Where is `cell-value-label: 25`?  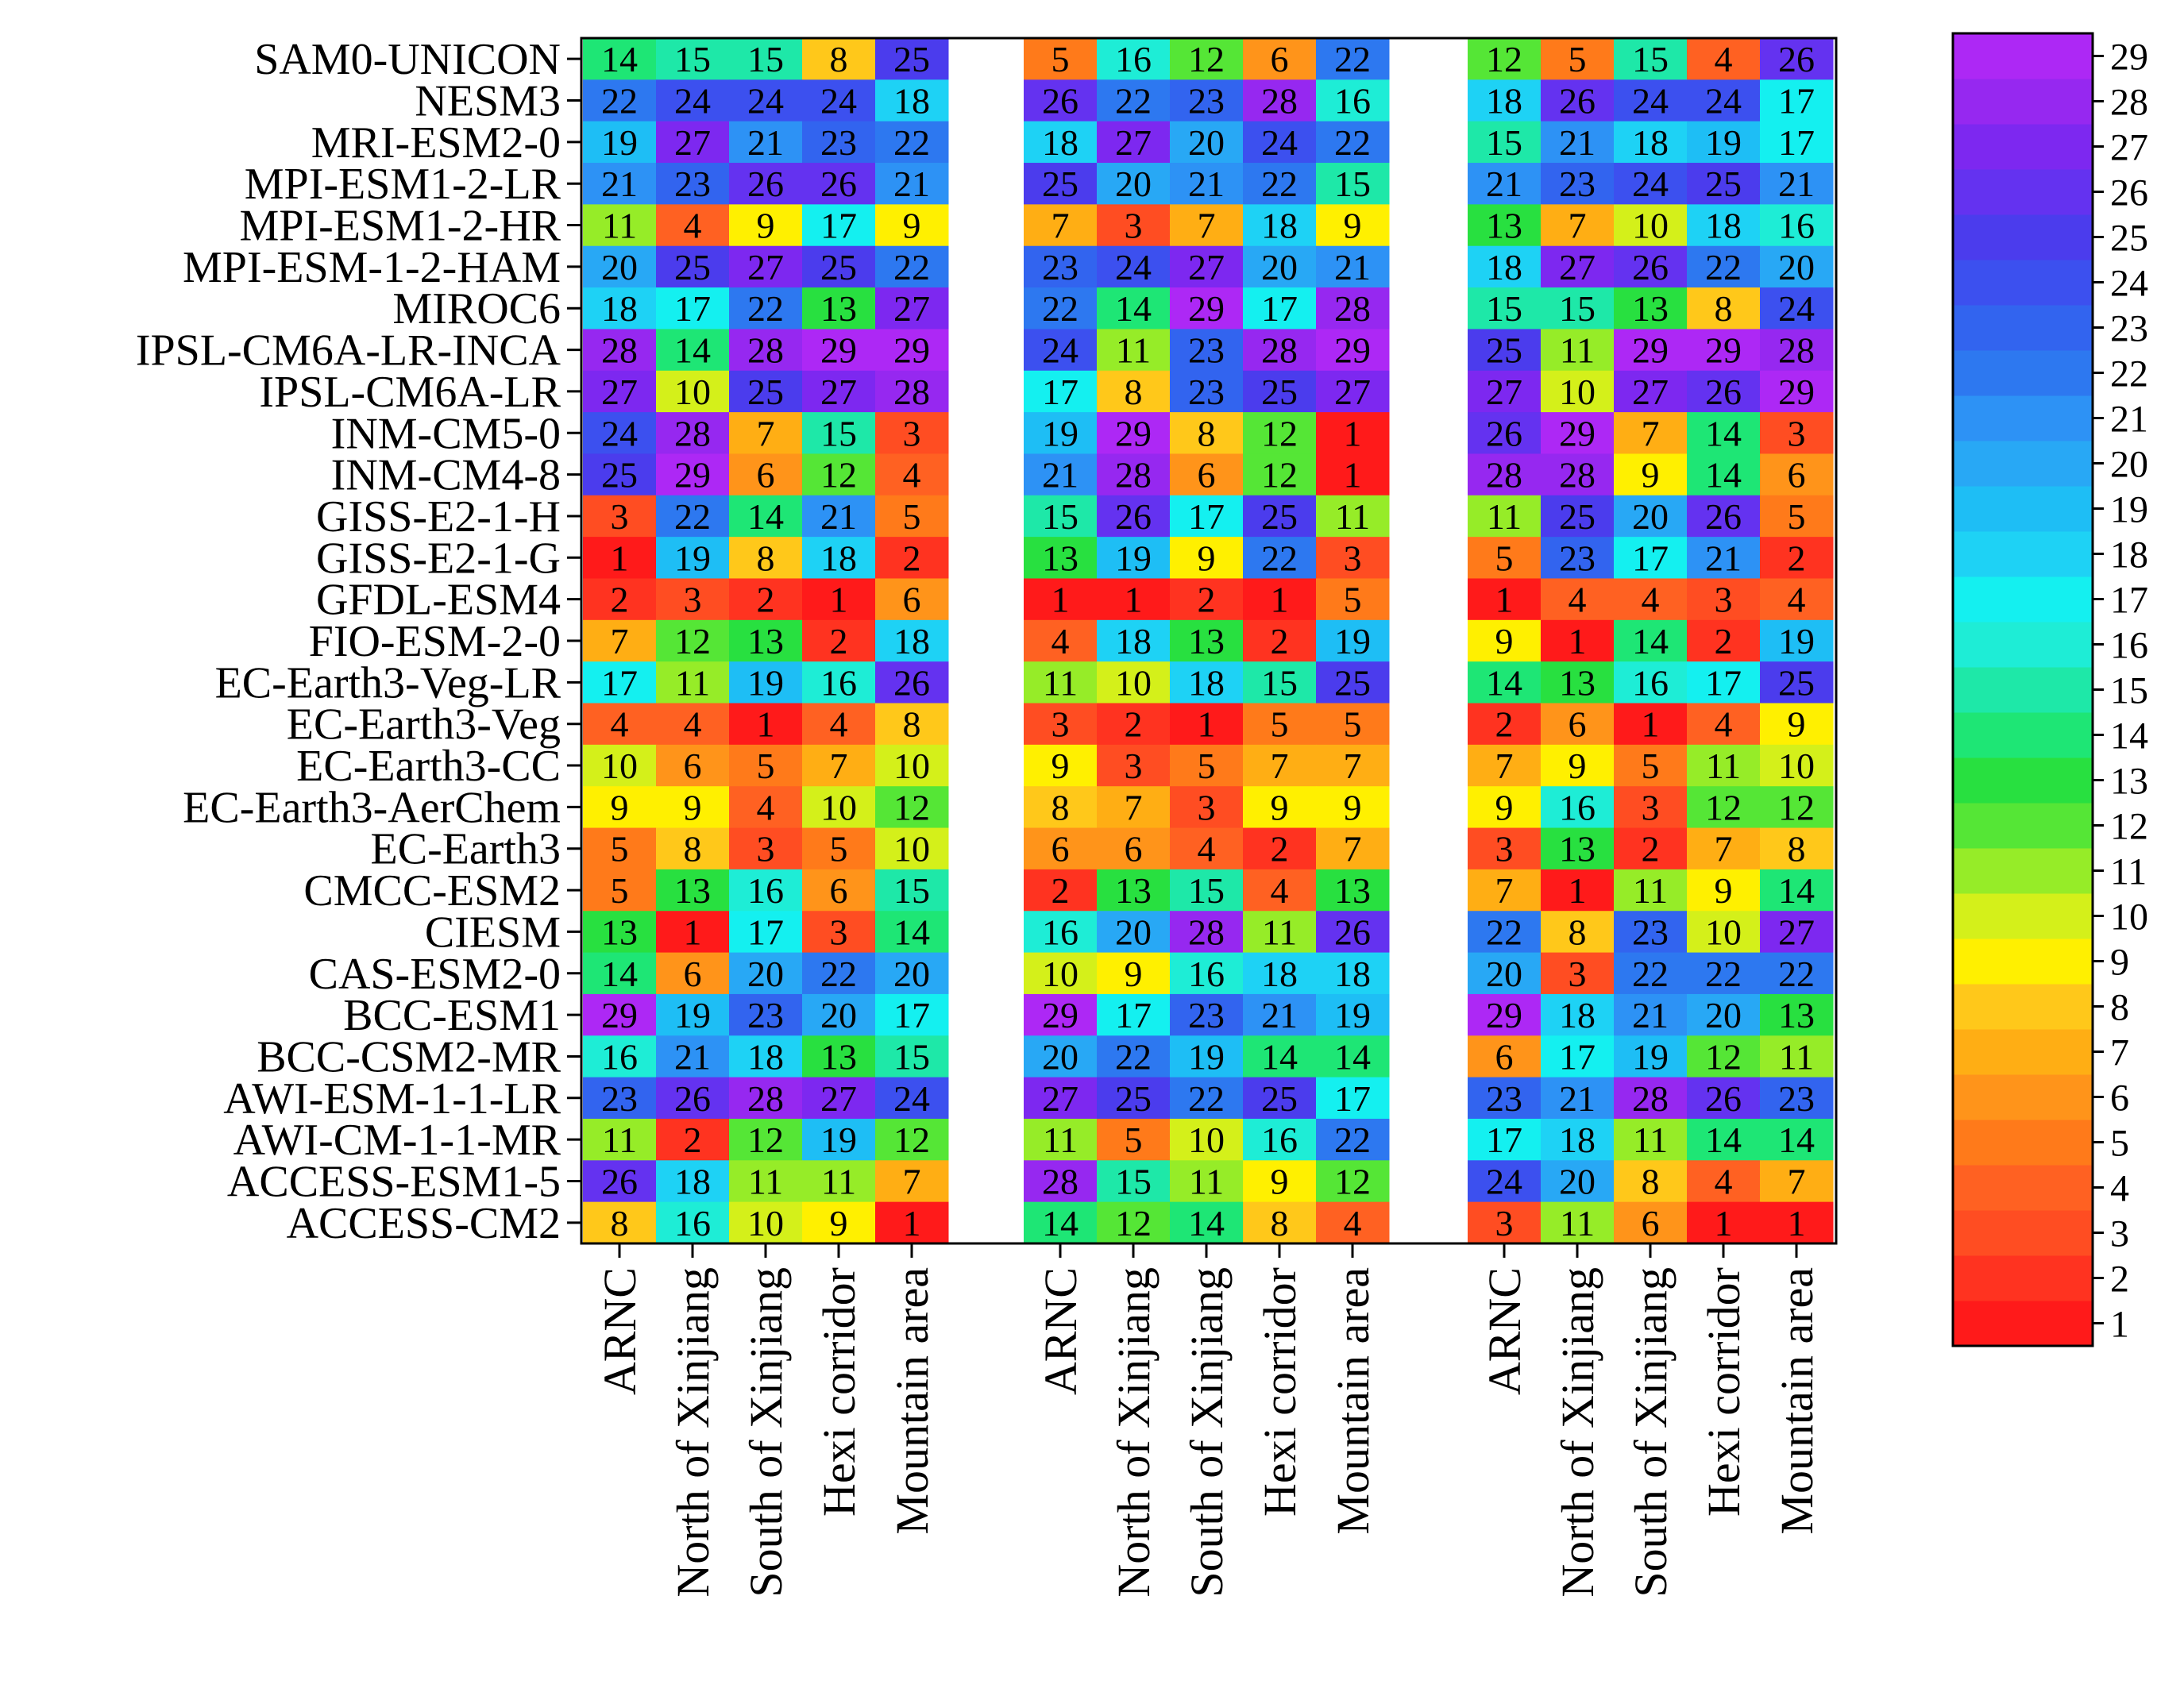
cell-value-label: 25 is located at coordinates (1504, 350).